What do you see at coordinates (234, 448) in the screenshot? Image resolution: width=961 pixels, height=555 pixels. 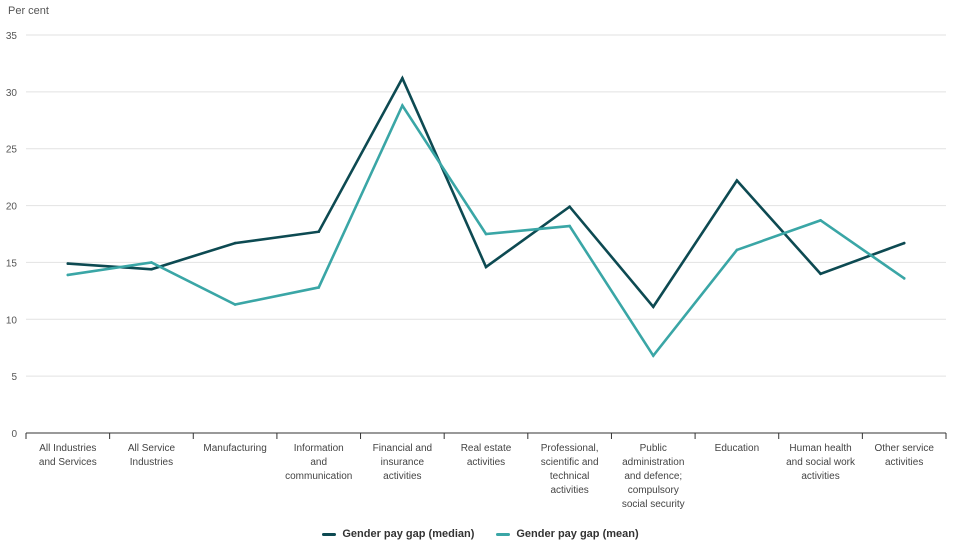 I see `x-tick-label: Manufacturing` at bounding box center [234, 448].